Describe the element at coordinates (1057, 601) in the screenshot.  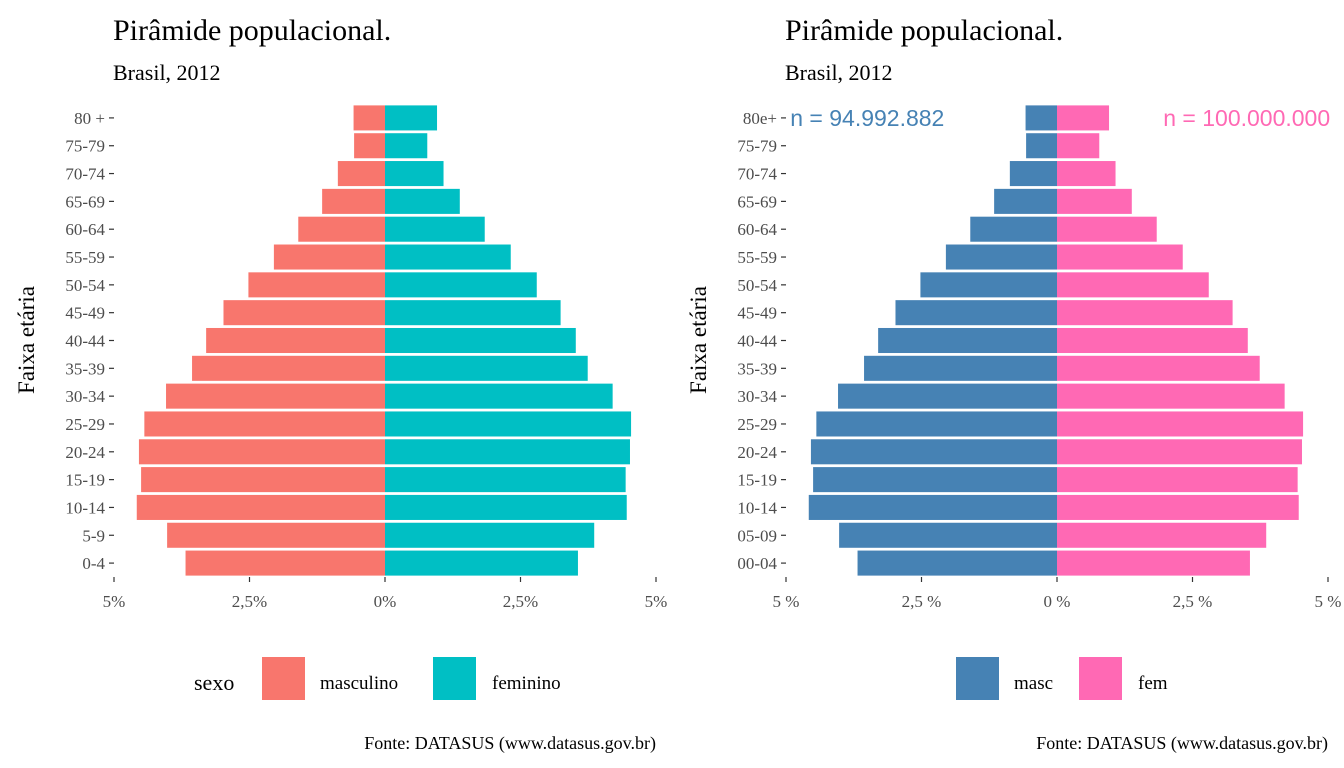
I see `x-tick-label: 0 %` at that location.